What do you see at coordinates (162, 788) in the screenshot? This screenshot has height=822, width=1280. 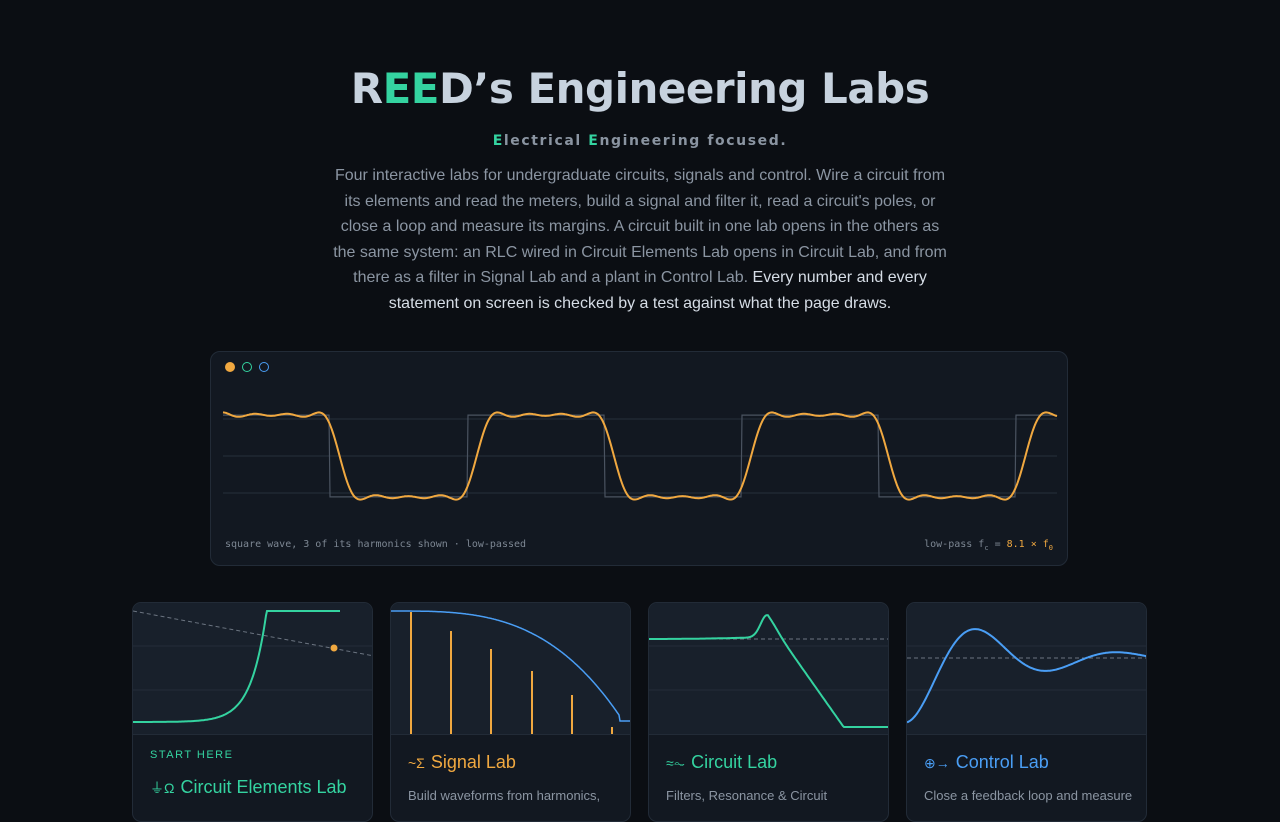 I see `ground-ohm-icon: ⏚Ω` at bounding box center [162, 788].